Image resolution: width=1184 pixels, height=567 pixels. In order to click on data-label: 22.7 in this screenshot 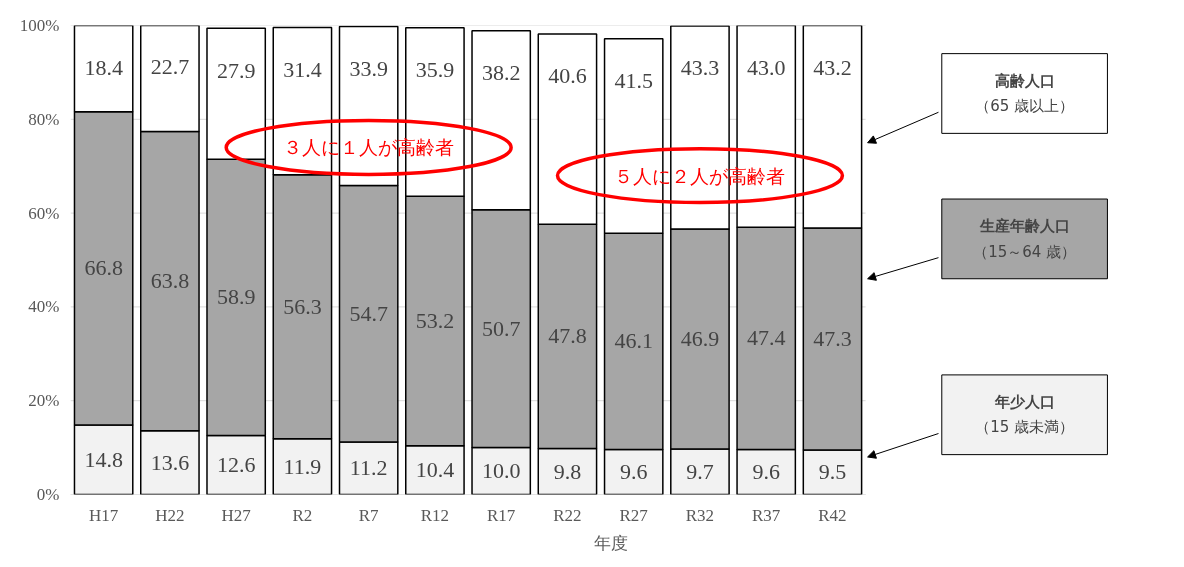, I will do `click(170, 67)`.